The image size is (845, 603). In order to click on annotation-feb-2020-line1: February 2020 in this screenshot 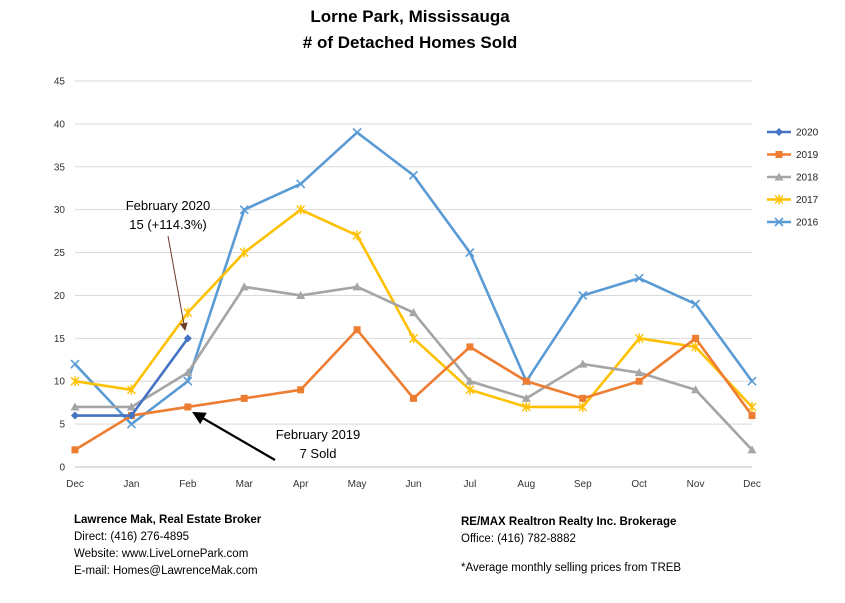, I will do `click(168, 205)`.